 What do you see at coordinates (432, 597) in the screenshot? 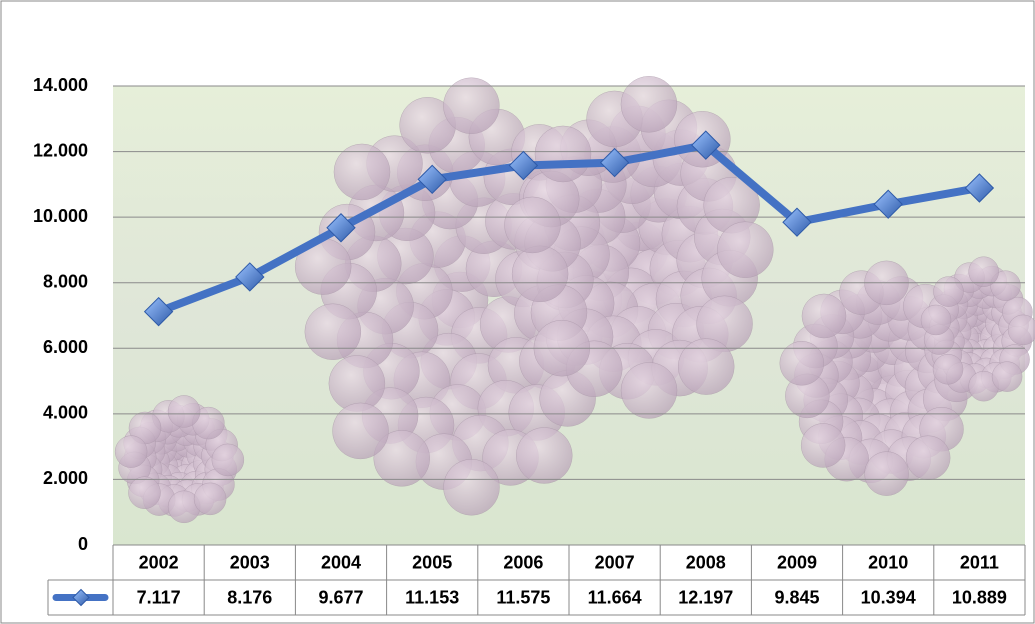
I see `data-table-value: 11.153` at bounding box center [432, 597].